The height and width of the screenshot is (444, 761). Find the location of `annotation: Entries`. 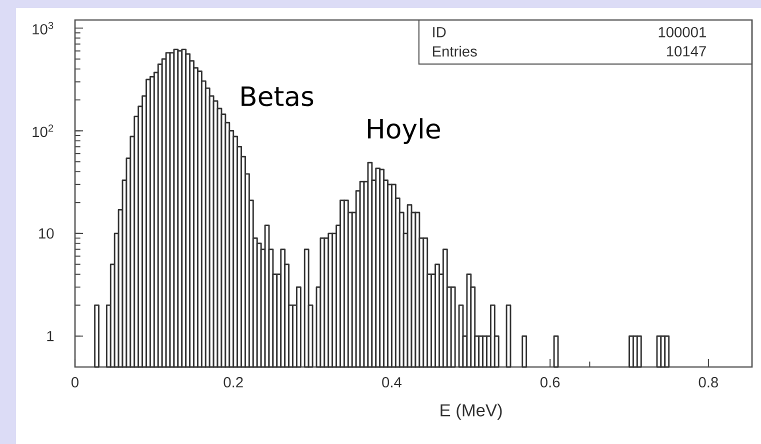

annotation: Entries is located at coordinates (454, 51).